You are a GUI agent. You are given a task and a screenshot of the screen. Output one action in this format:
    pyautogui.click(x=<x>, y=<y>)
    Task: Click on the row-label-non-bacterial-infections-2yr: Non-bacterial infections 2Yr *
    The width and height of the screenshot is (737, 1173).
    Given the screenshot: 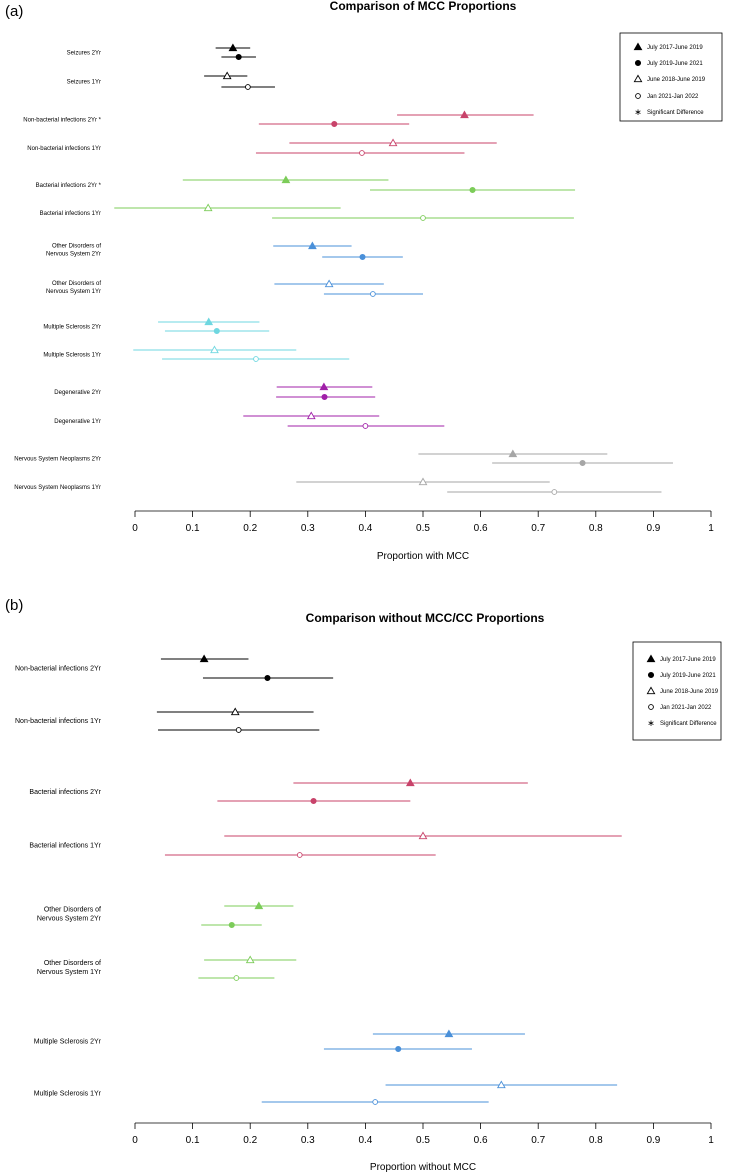 What is the action you would take?
    pyautogui.click(x=62, y=121)
    